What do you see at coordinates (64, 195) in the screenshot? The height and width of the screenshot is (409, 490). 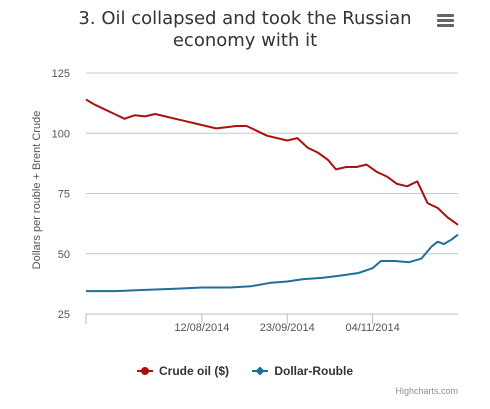 I see `y-tick-label: 75` at bounding box center [64, 195].